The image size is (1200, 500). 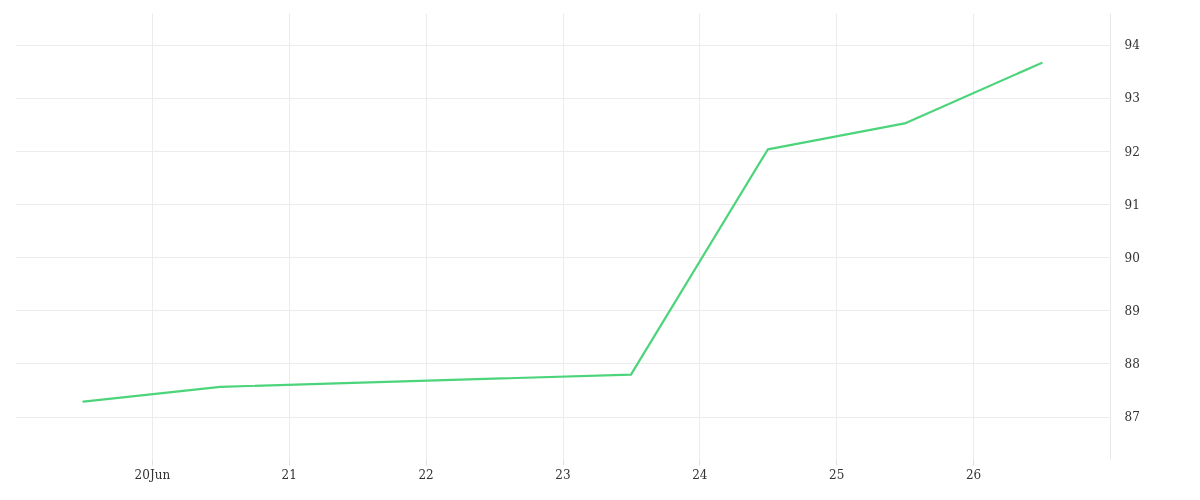 What do you see at coordinates (973, 474) in the screenshot?
I see `x-tick-label: 26` at bounding box center [973, 474].